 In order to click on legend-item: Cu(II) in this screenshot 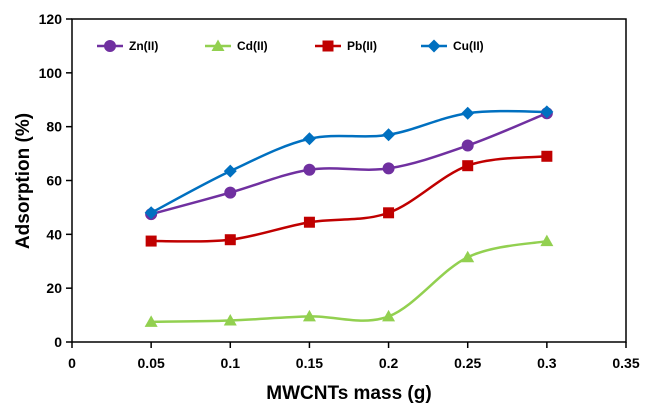, I will do `click(452, 46)`.